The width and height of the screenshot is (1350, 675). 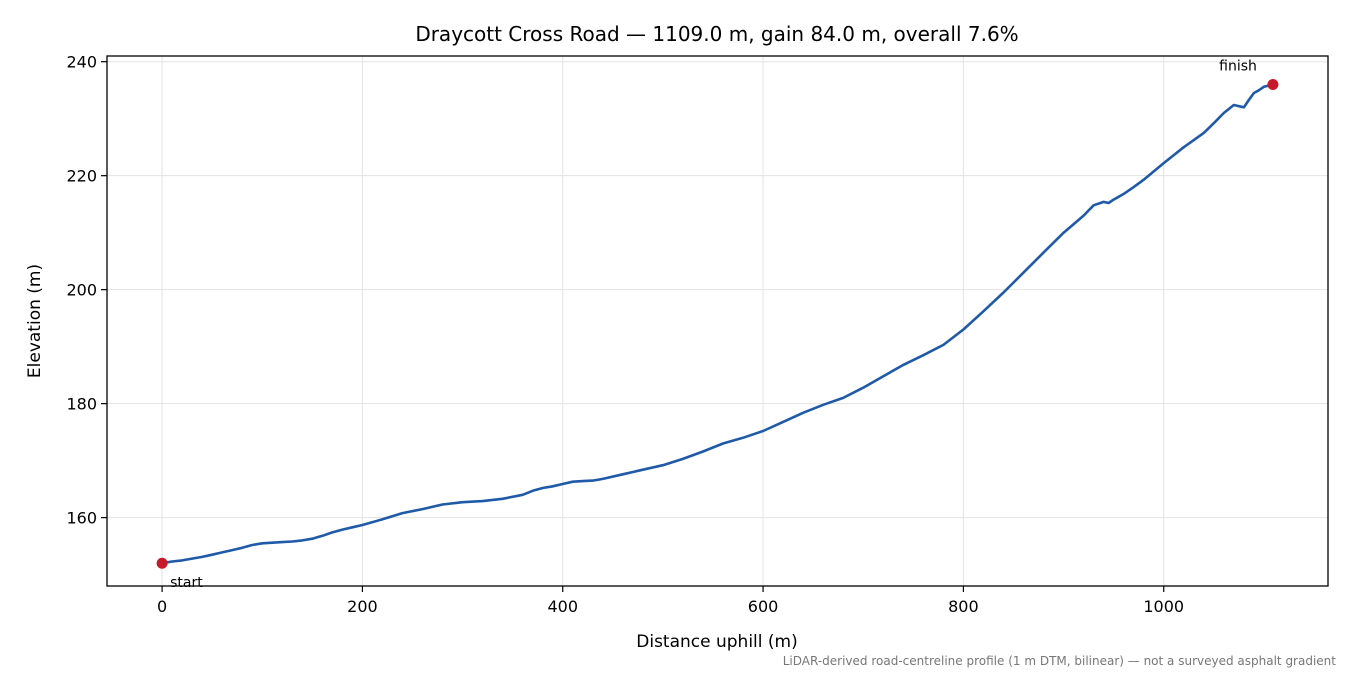 I want to click on start-marker, so click(x=162, y=563).